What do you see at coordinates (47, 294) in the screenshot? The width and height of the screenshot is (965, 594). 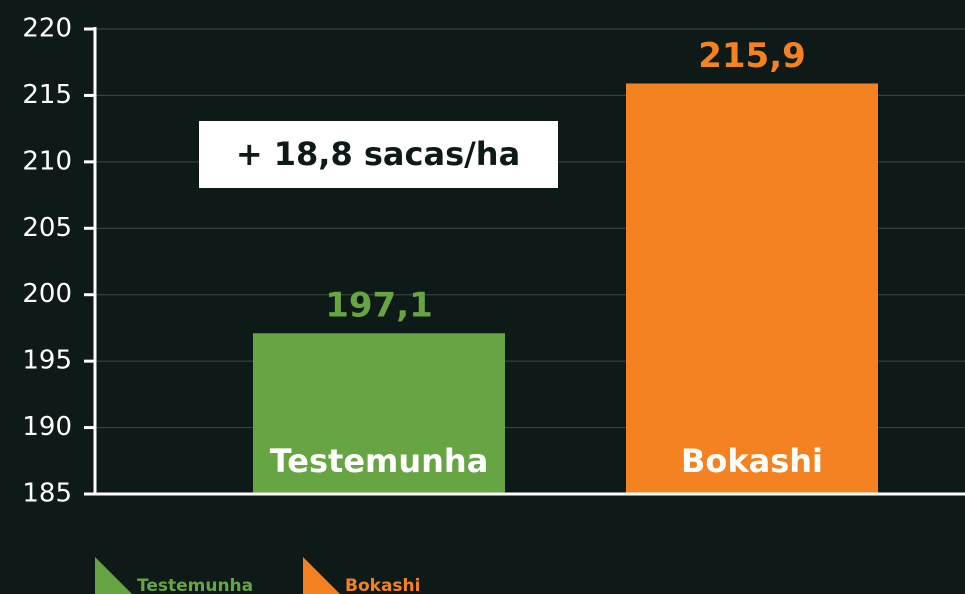 I see `y-tick-label: 200` at bounding box center [47, 294].